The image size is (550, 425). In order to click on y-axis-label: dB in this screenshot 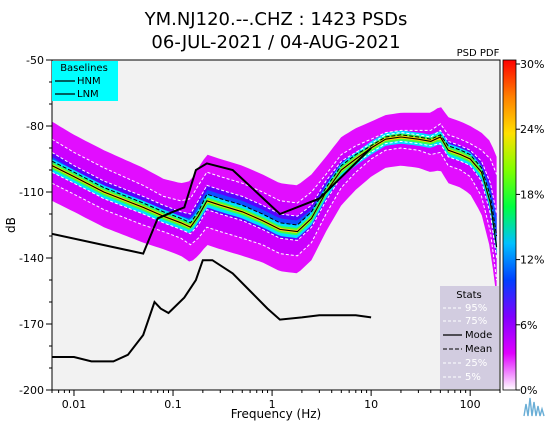, I will do `click(11, 225)`.